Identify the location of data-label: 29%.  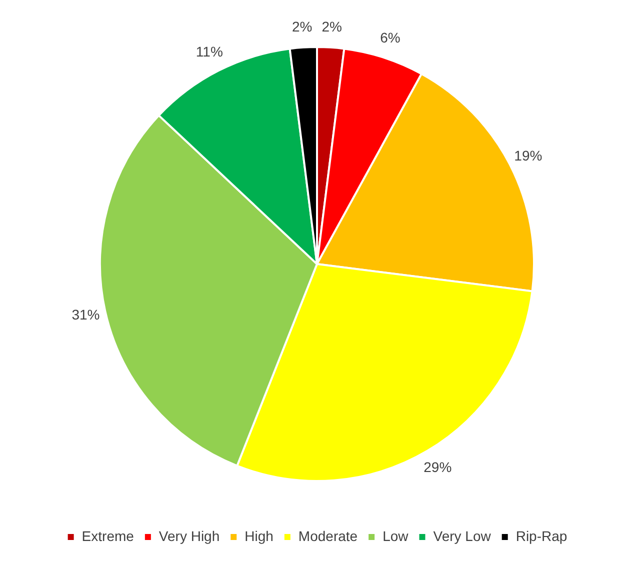
(438, 466).